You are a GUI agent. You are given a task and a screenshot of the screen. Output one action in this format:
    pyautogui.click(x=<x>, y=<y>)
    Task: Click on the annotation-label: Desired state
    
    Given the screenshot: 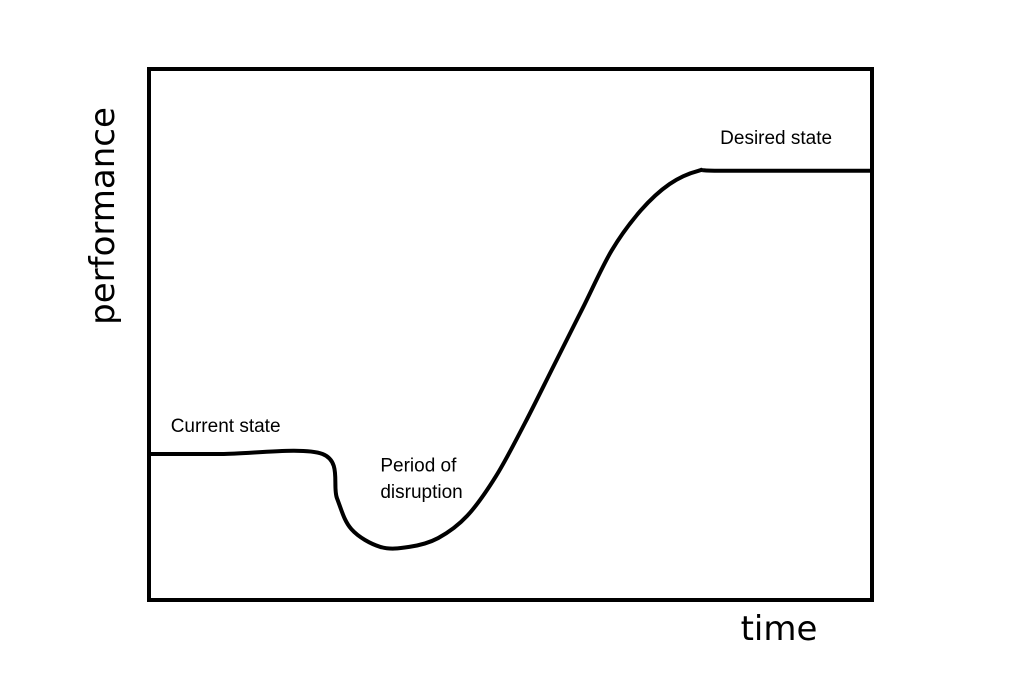 What is the action you would take?
    pyautogui.click(x=776, y=138)
    